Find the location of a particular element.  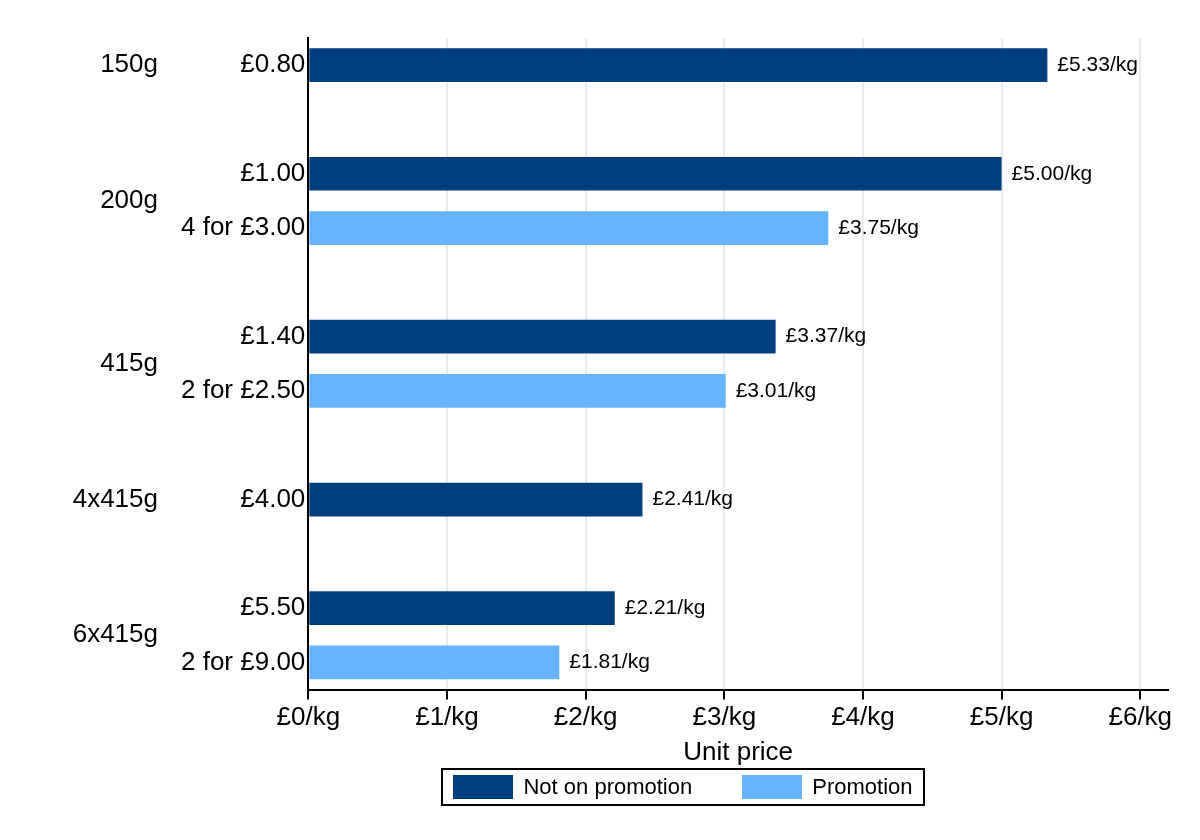

y-tick-label: £5.50 is located at coordinates (273, 606).